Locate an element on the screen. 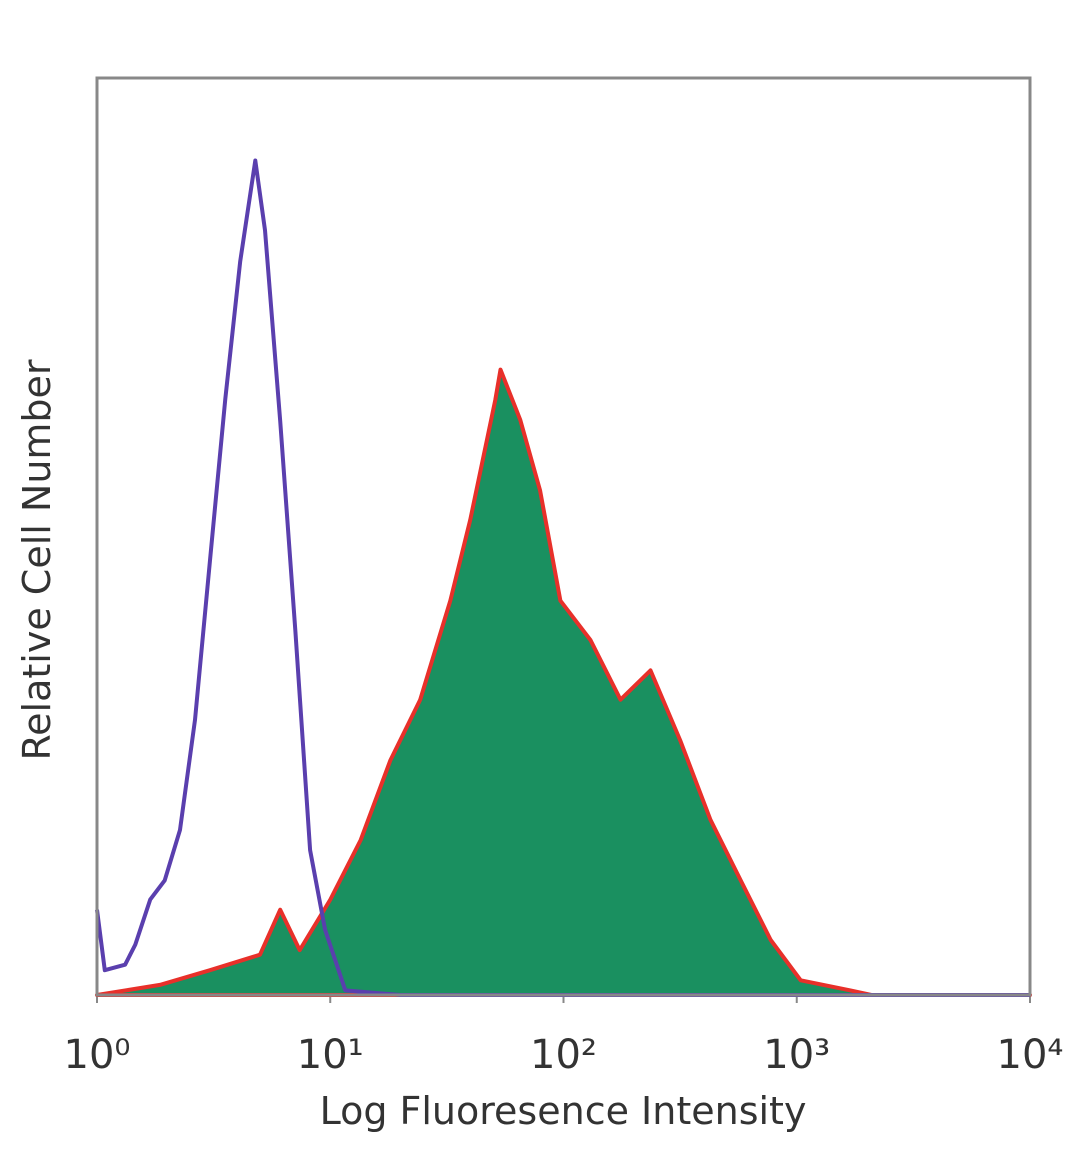 The width and height of the screenshot is (1080, 1169). x-axis-label: Log Fluoresence Intensity is located at coordinates (563, 1111).